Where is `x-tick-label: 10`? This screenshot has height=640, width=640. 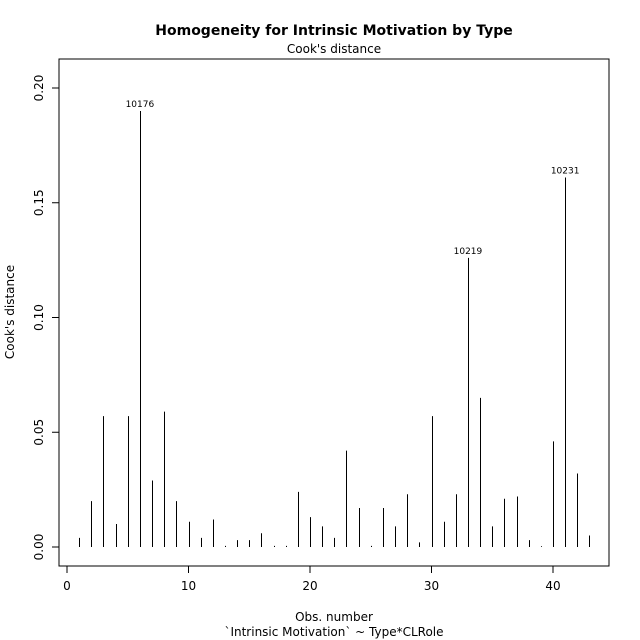 x-tick-label: 10 is located at coordinates (188, 586).